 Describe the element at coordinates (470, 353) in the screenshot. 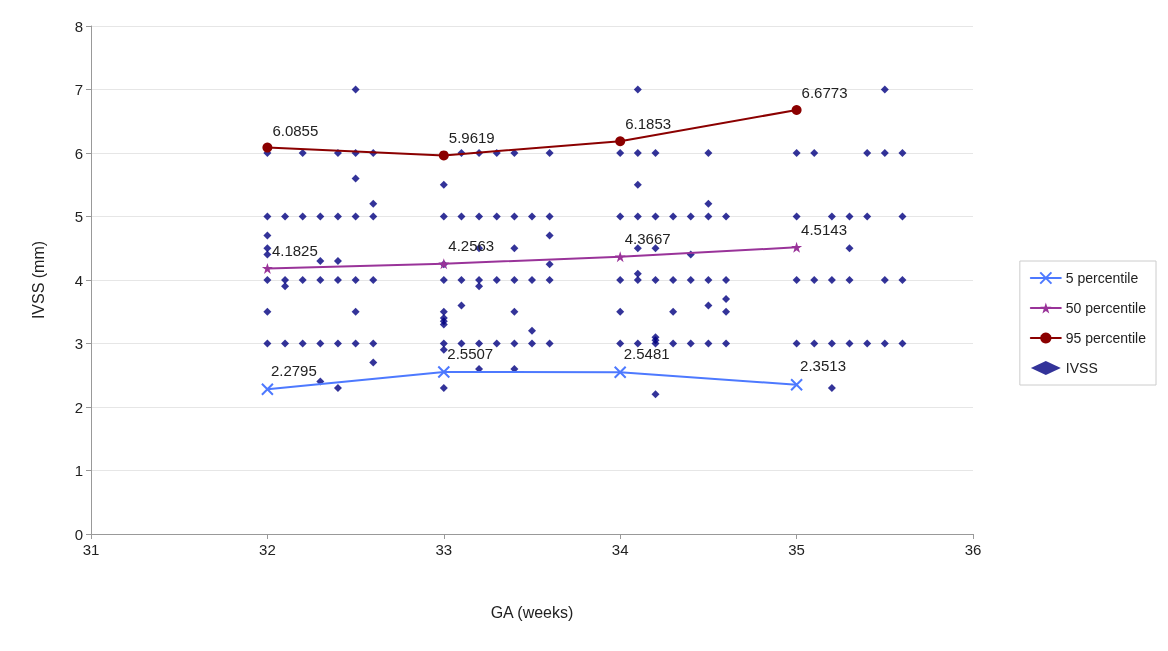

I see `data-label: 2.5507` at that location.